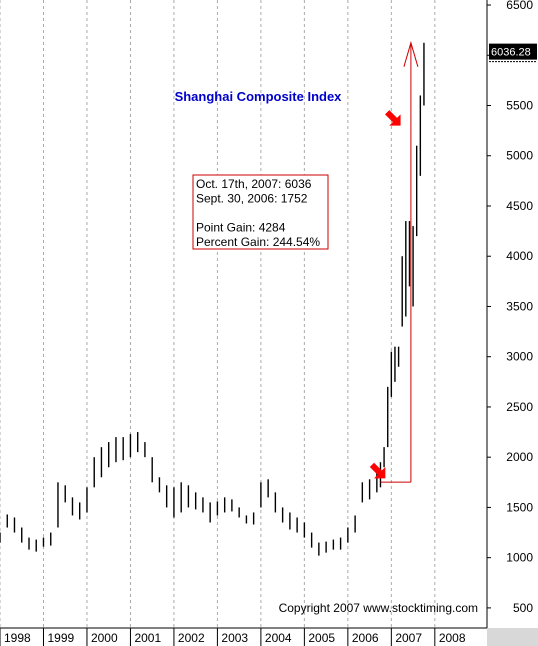  Describe the element at coordinates (519, 457) in the screenshot. I see `y-tick-label: 2000` at that location.